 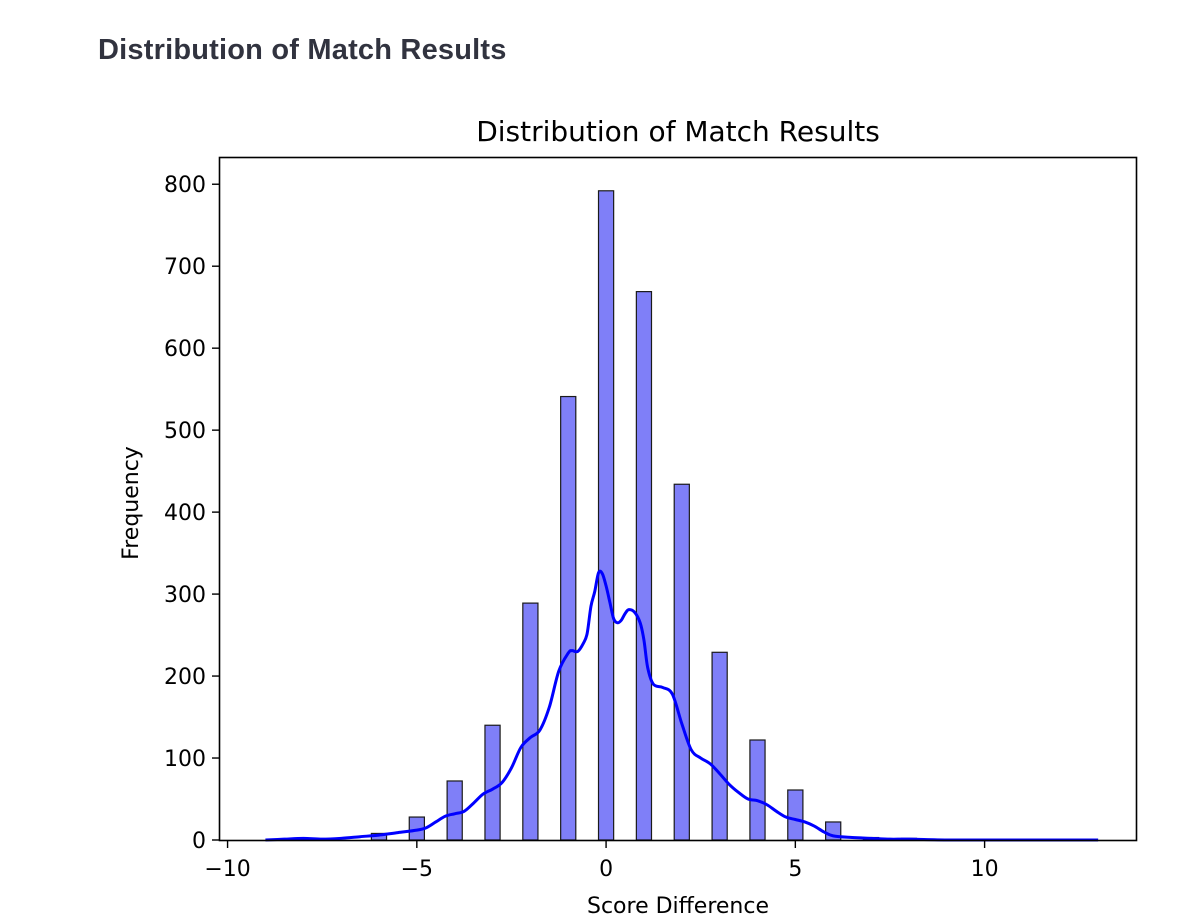 What do you see at coordinates (985, 869) in the screenshot?
I see `x-tick-label-4: 10` at bounding box center [985, 869].